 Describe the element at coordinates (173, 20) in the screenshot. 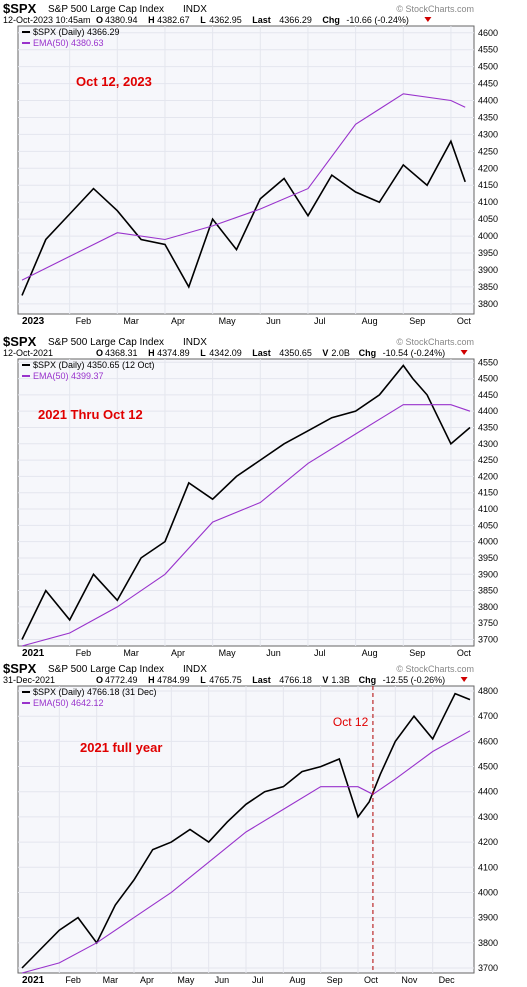

I see `ohlc-value: 4382.67` at that location.